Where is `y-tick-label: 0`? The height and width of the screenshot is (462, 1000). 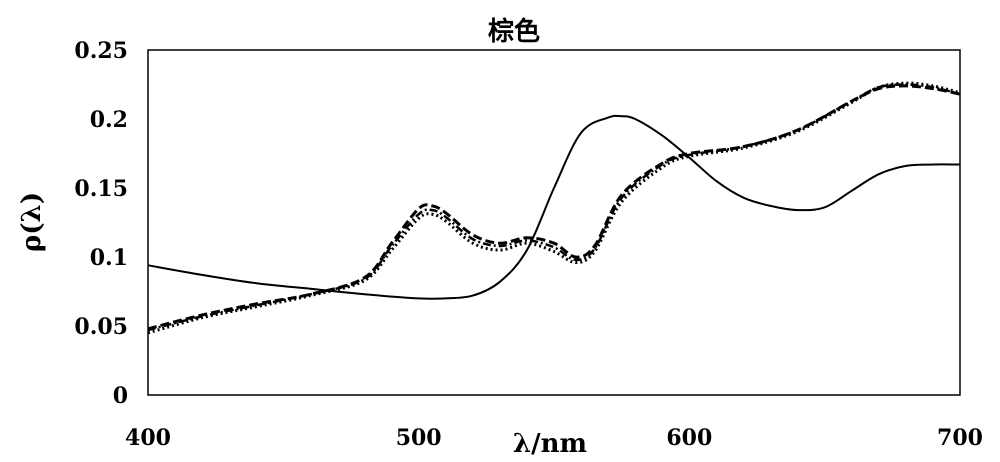 y-tick-label: 0 is located at coordinates (120, 396).